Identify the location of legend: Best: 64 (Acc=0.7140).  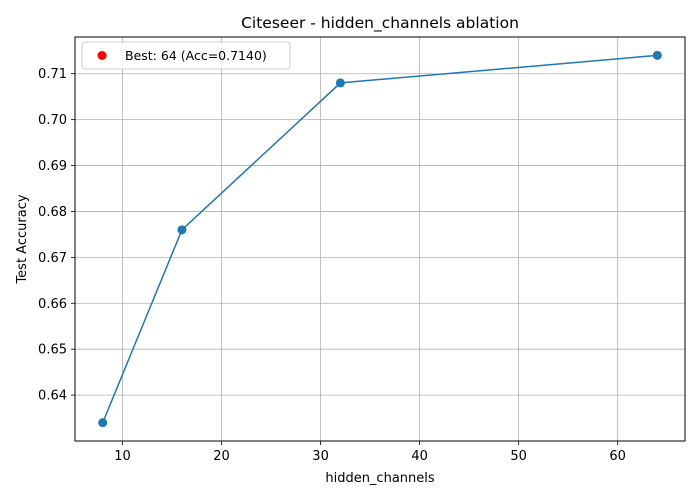
(186, 55).